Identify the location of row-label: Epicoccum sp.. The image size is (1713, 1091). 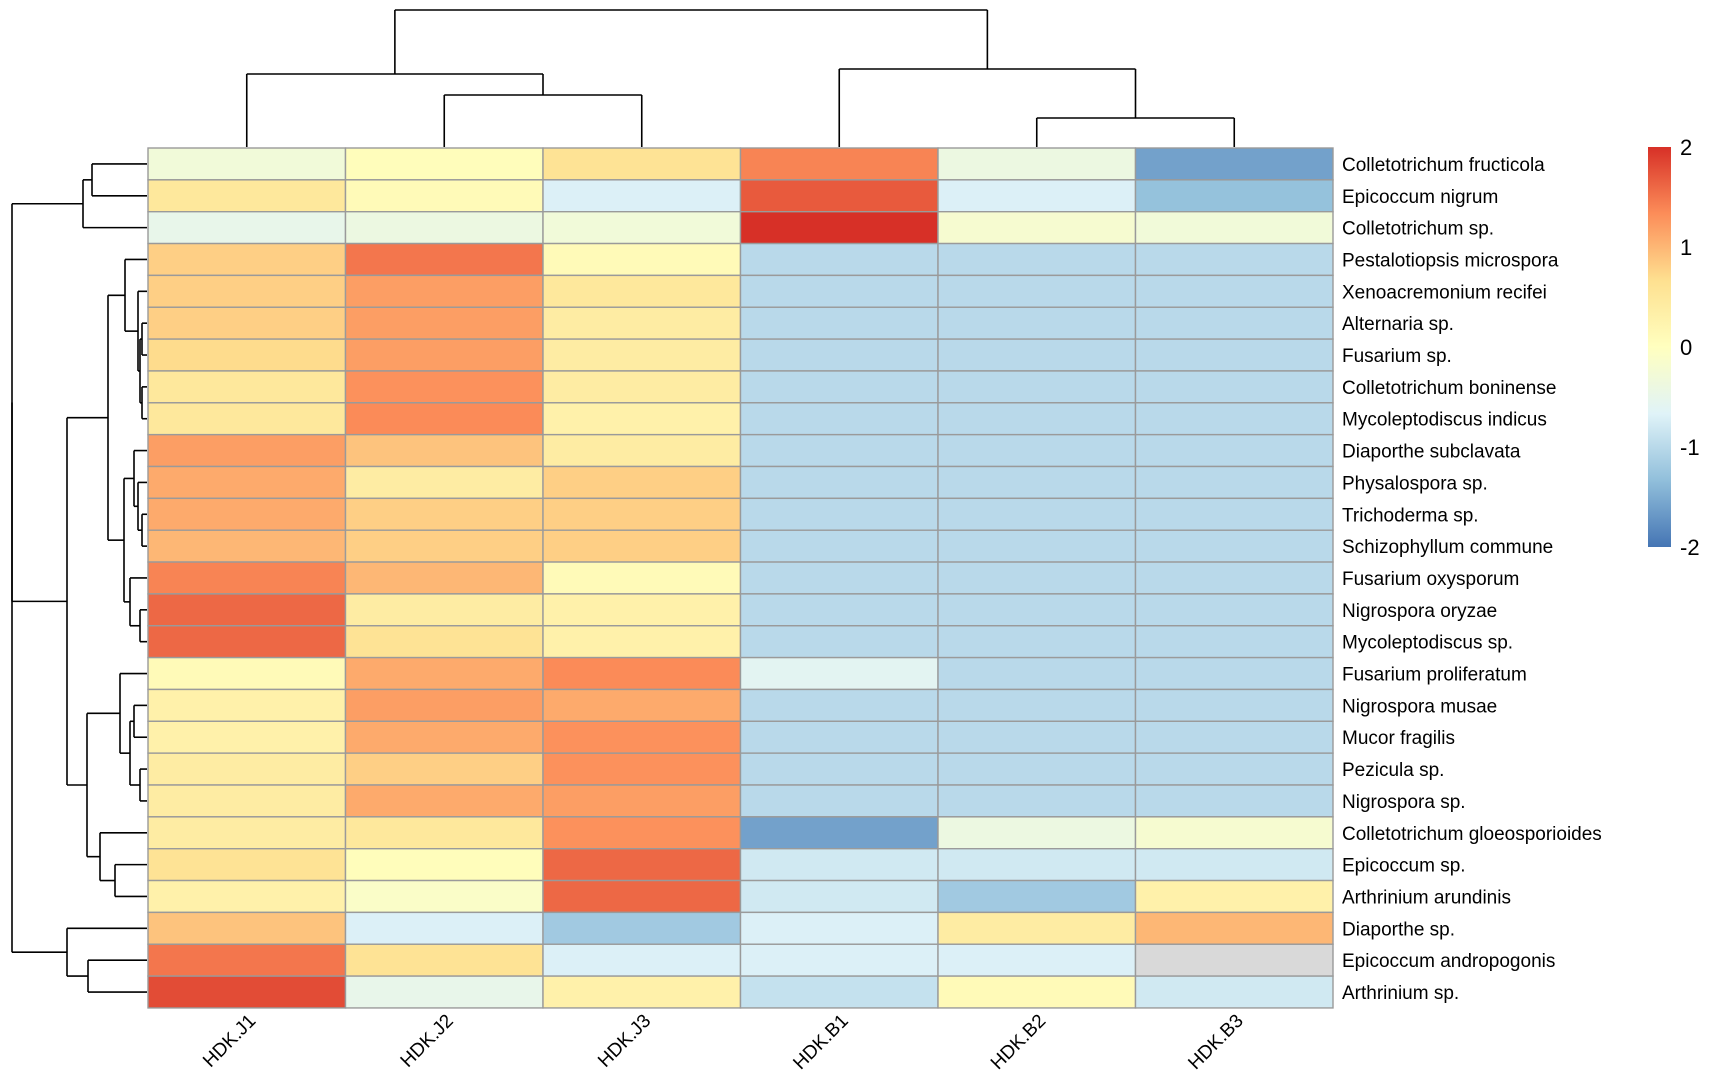
(1404, 866).